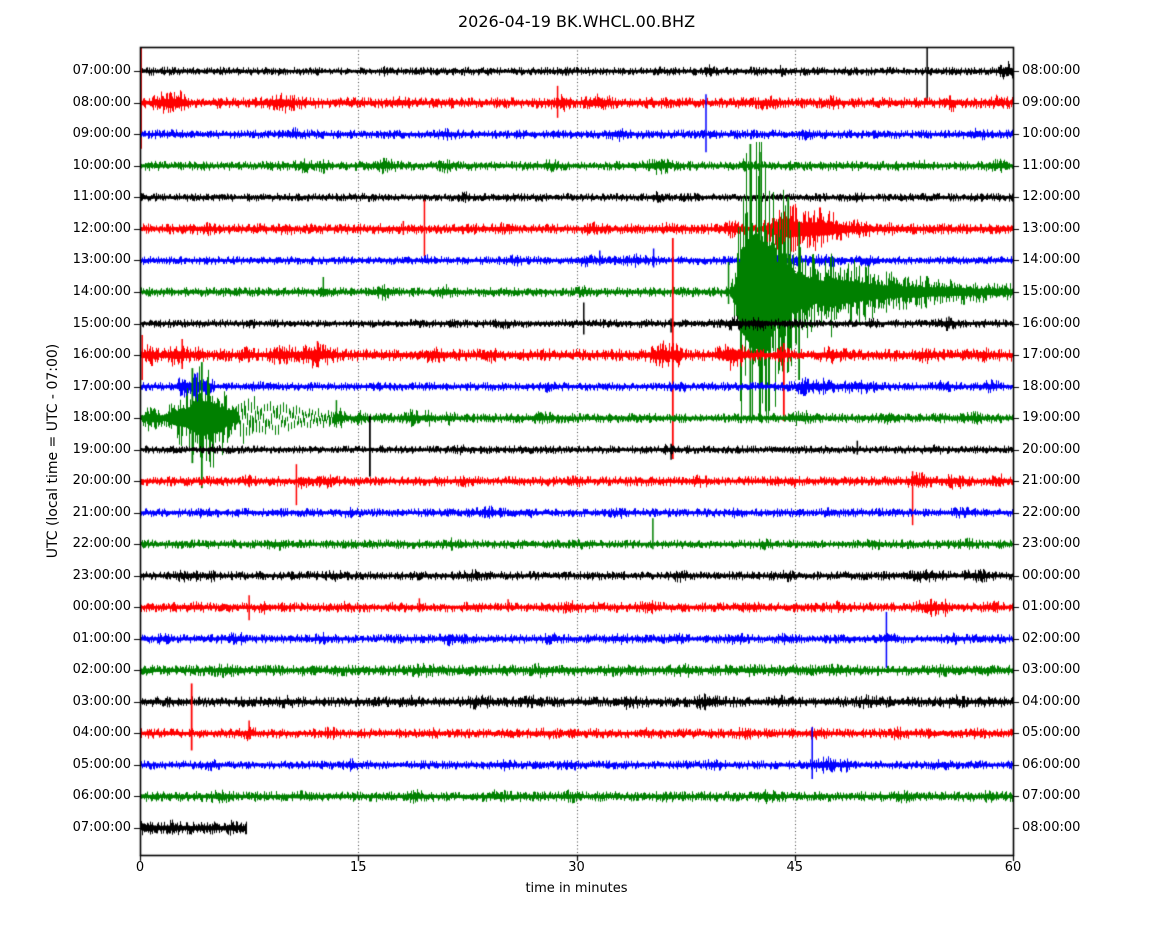 The width and height of the screenshot is (1150, 950). I want to click on local-tick-label: 23:00:00, so click(1051, 544).